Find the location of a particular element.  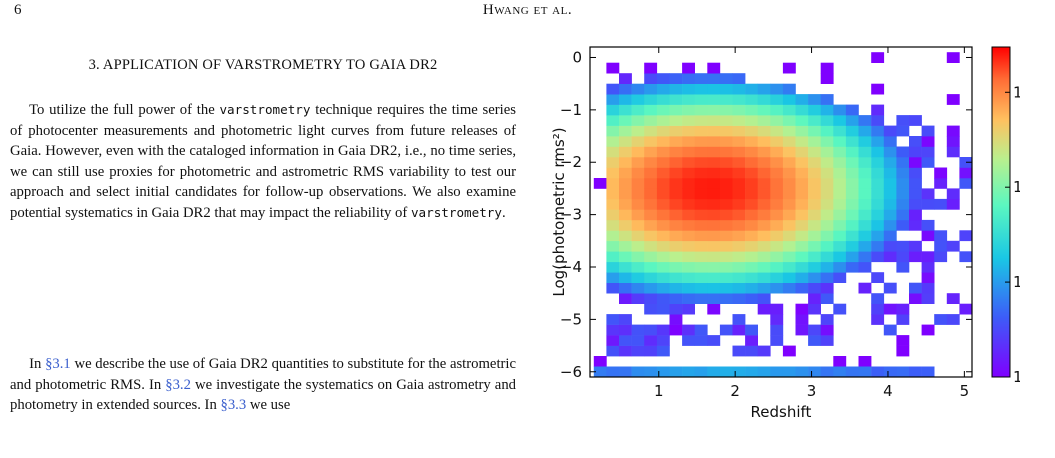

section-link-3-1: §3.1 is located at coordinates (58, 364).